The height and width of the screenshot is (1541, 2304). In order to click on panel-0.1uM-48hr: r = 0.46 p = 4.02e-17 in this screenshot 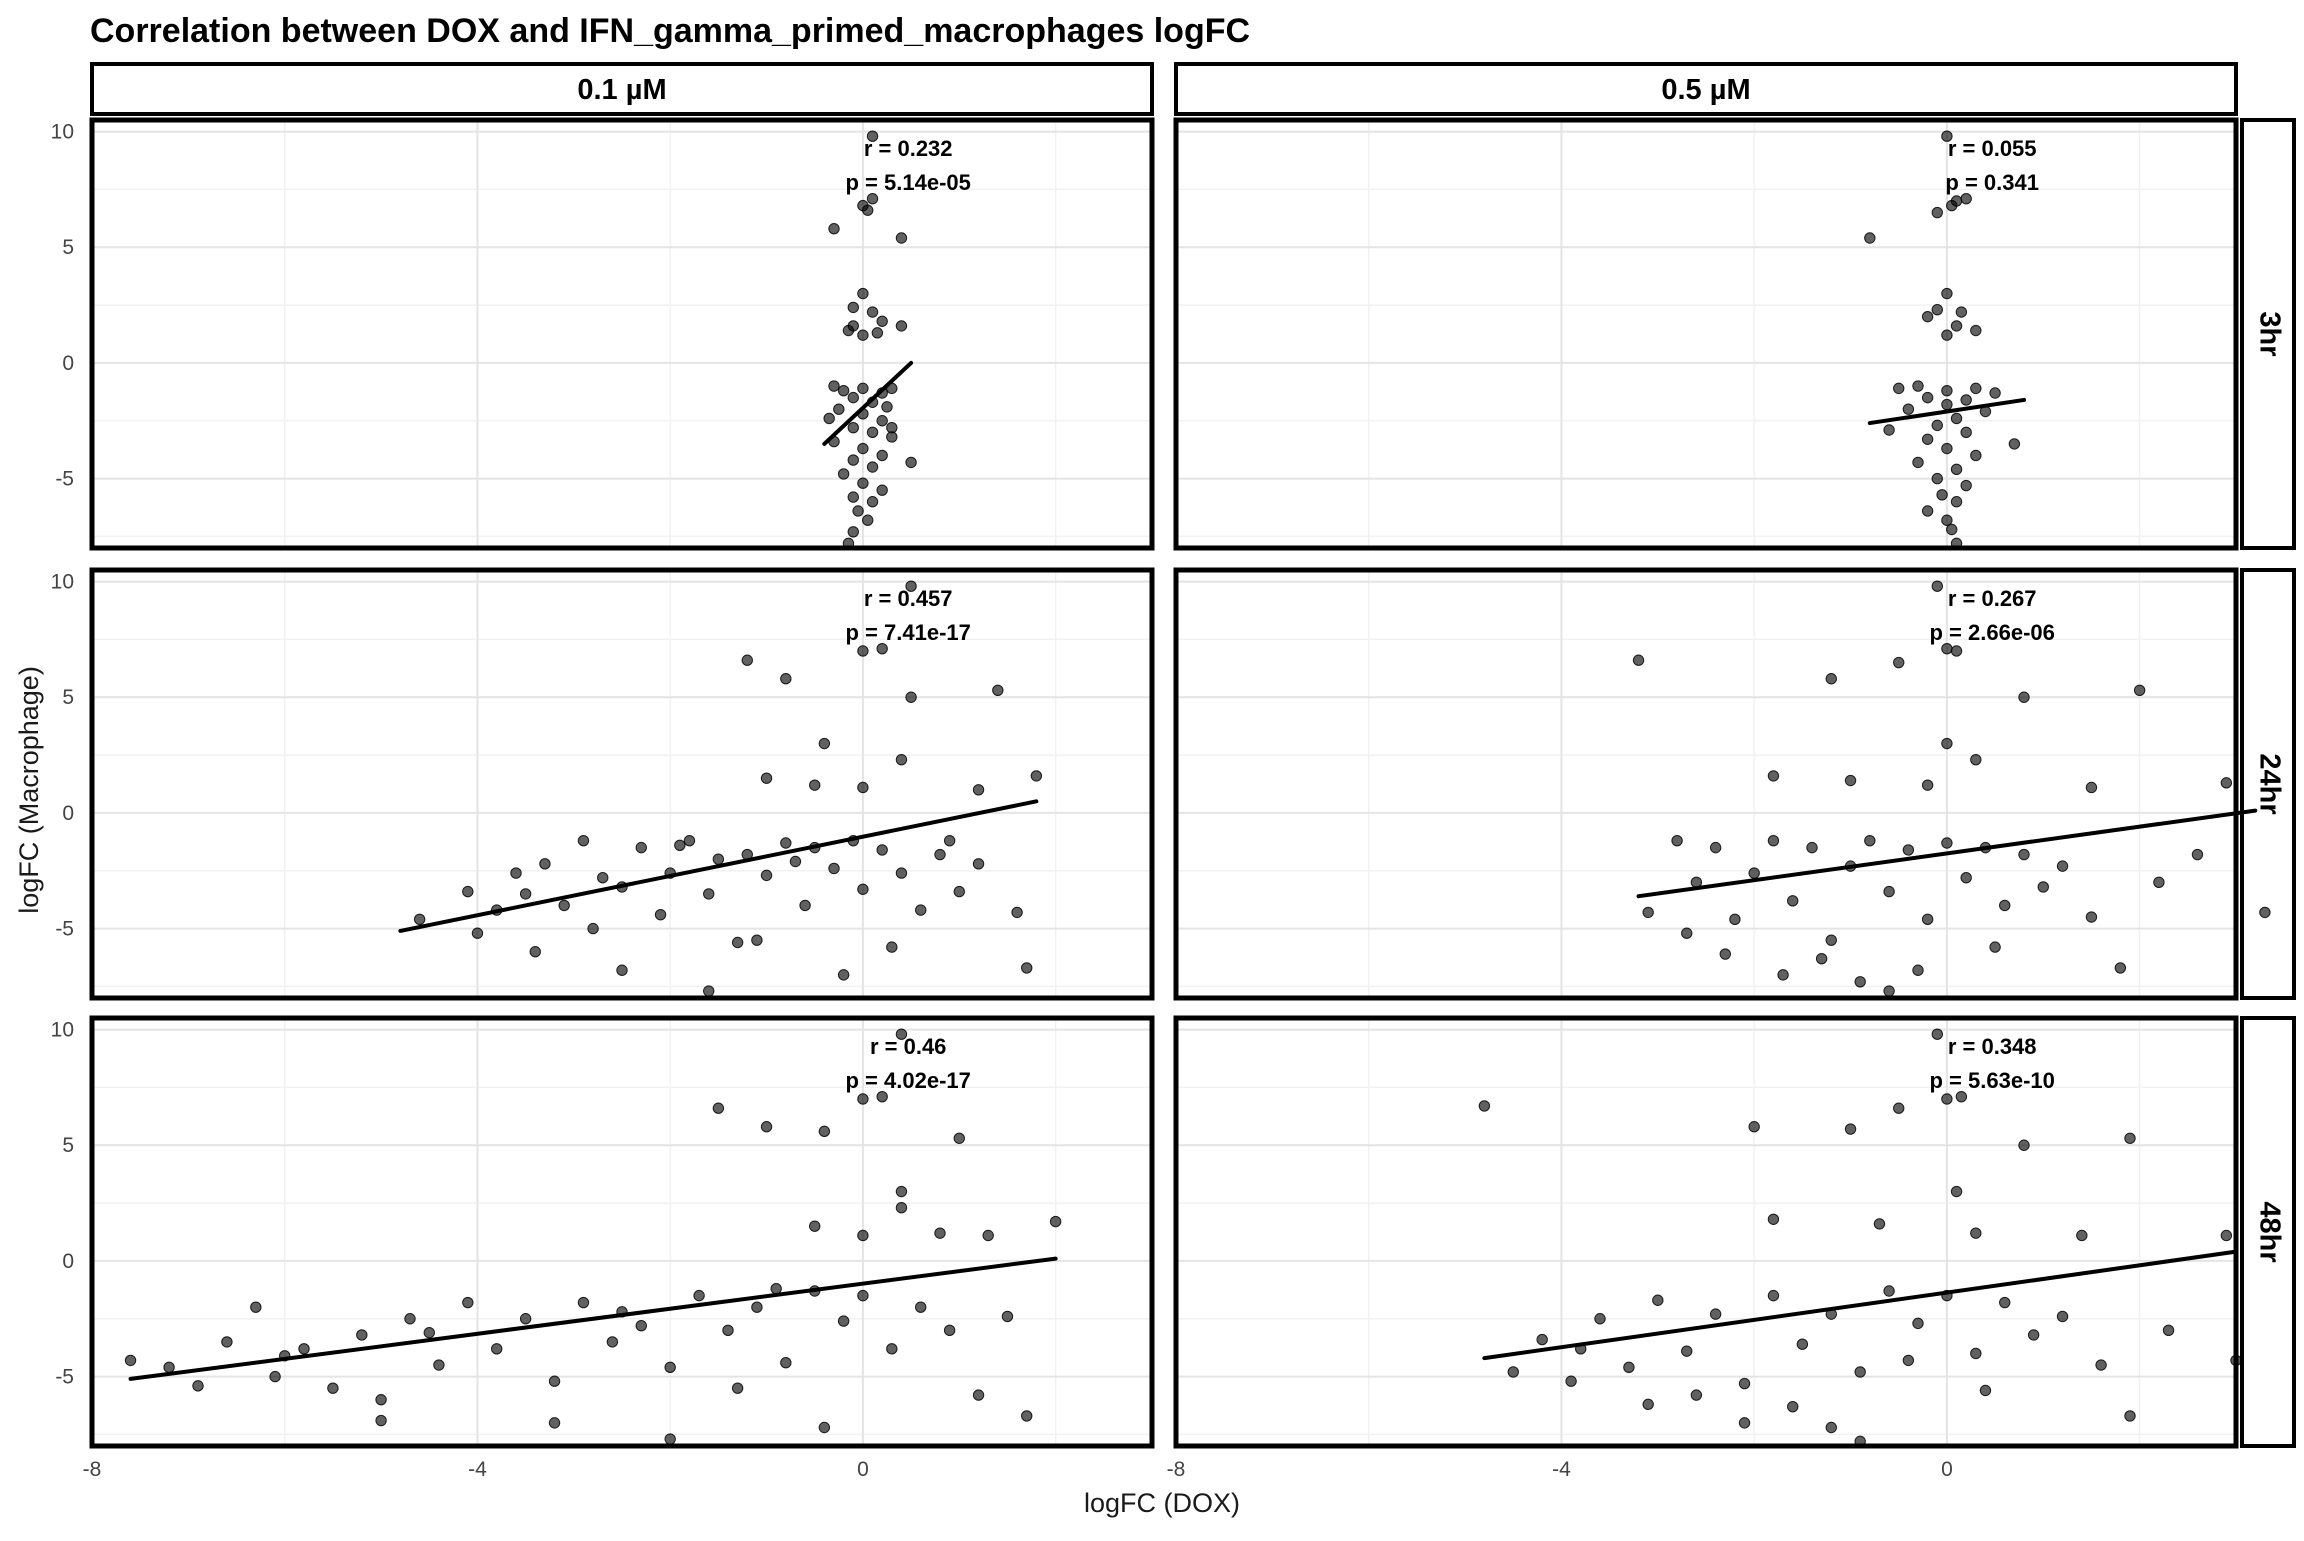, I will do `click(593, 1236)`.